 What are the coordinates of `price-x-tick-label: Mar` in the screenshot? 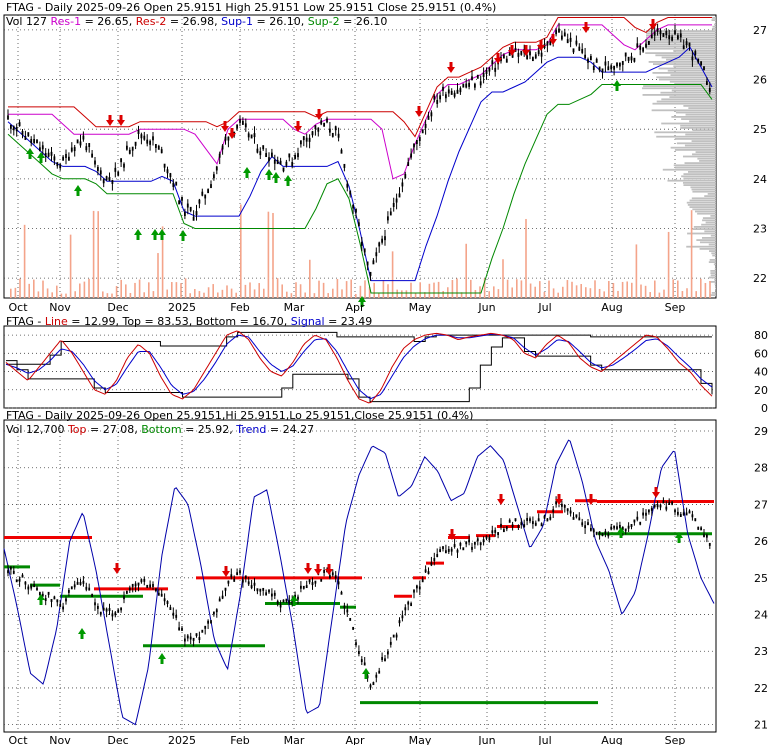 It's located at (294, 307).